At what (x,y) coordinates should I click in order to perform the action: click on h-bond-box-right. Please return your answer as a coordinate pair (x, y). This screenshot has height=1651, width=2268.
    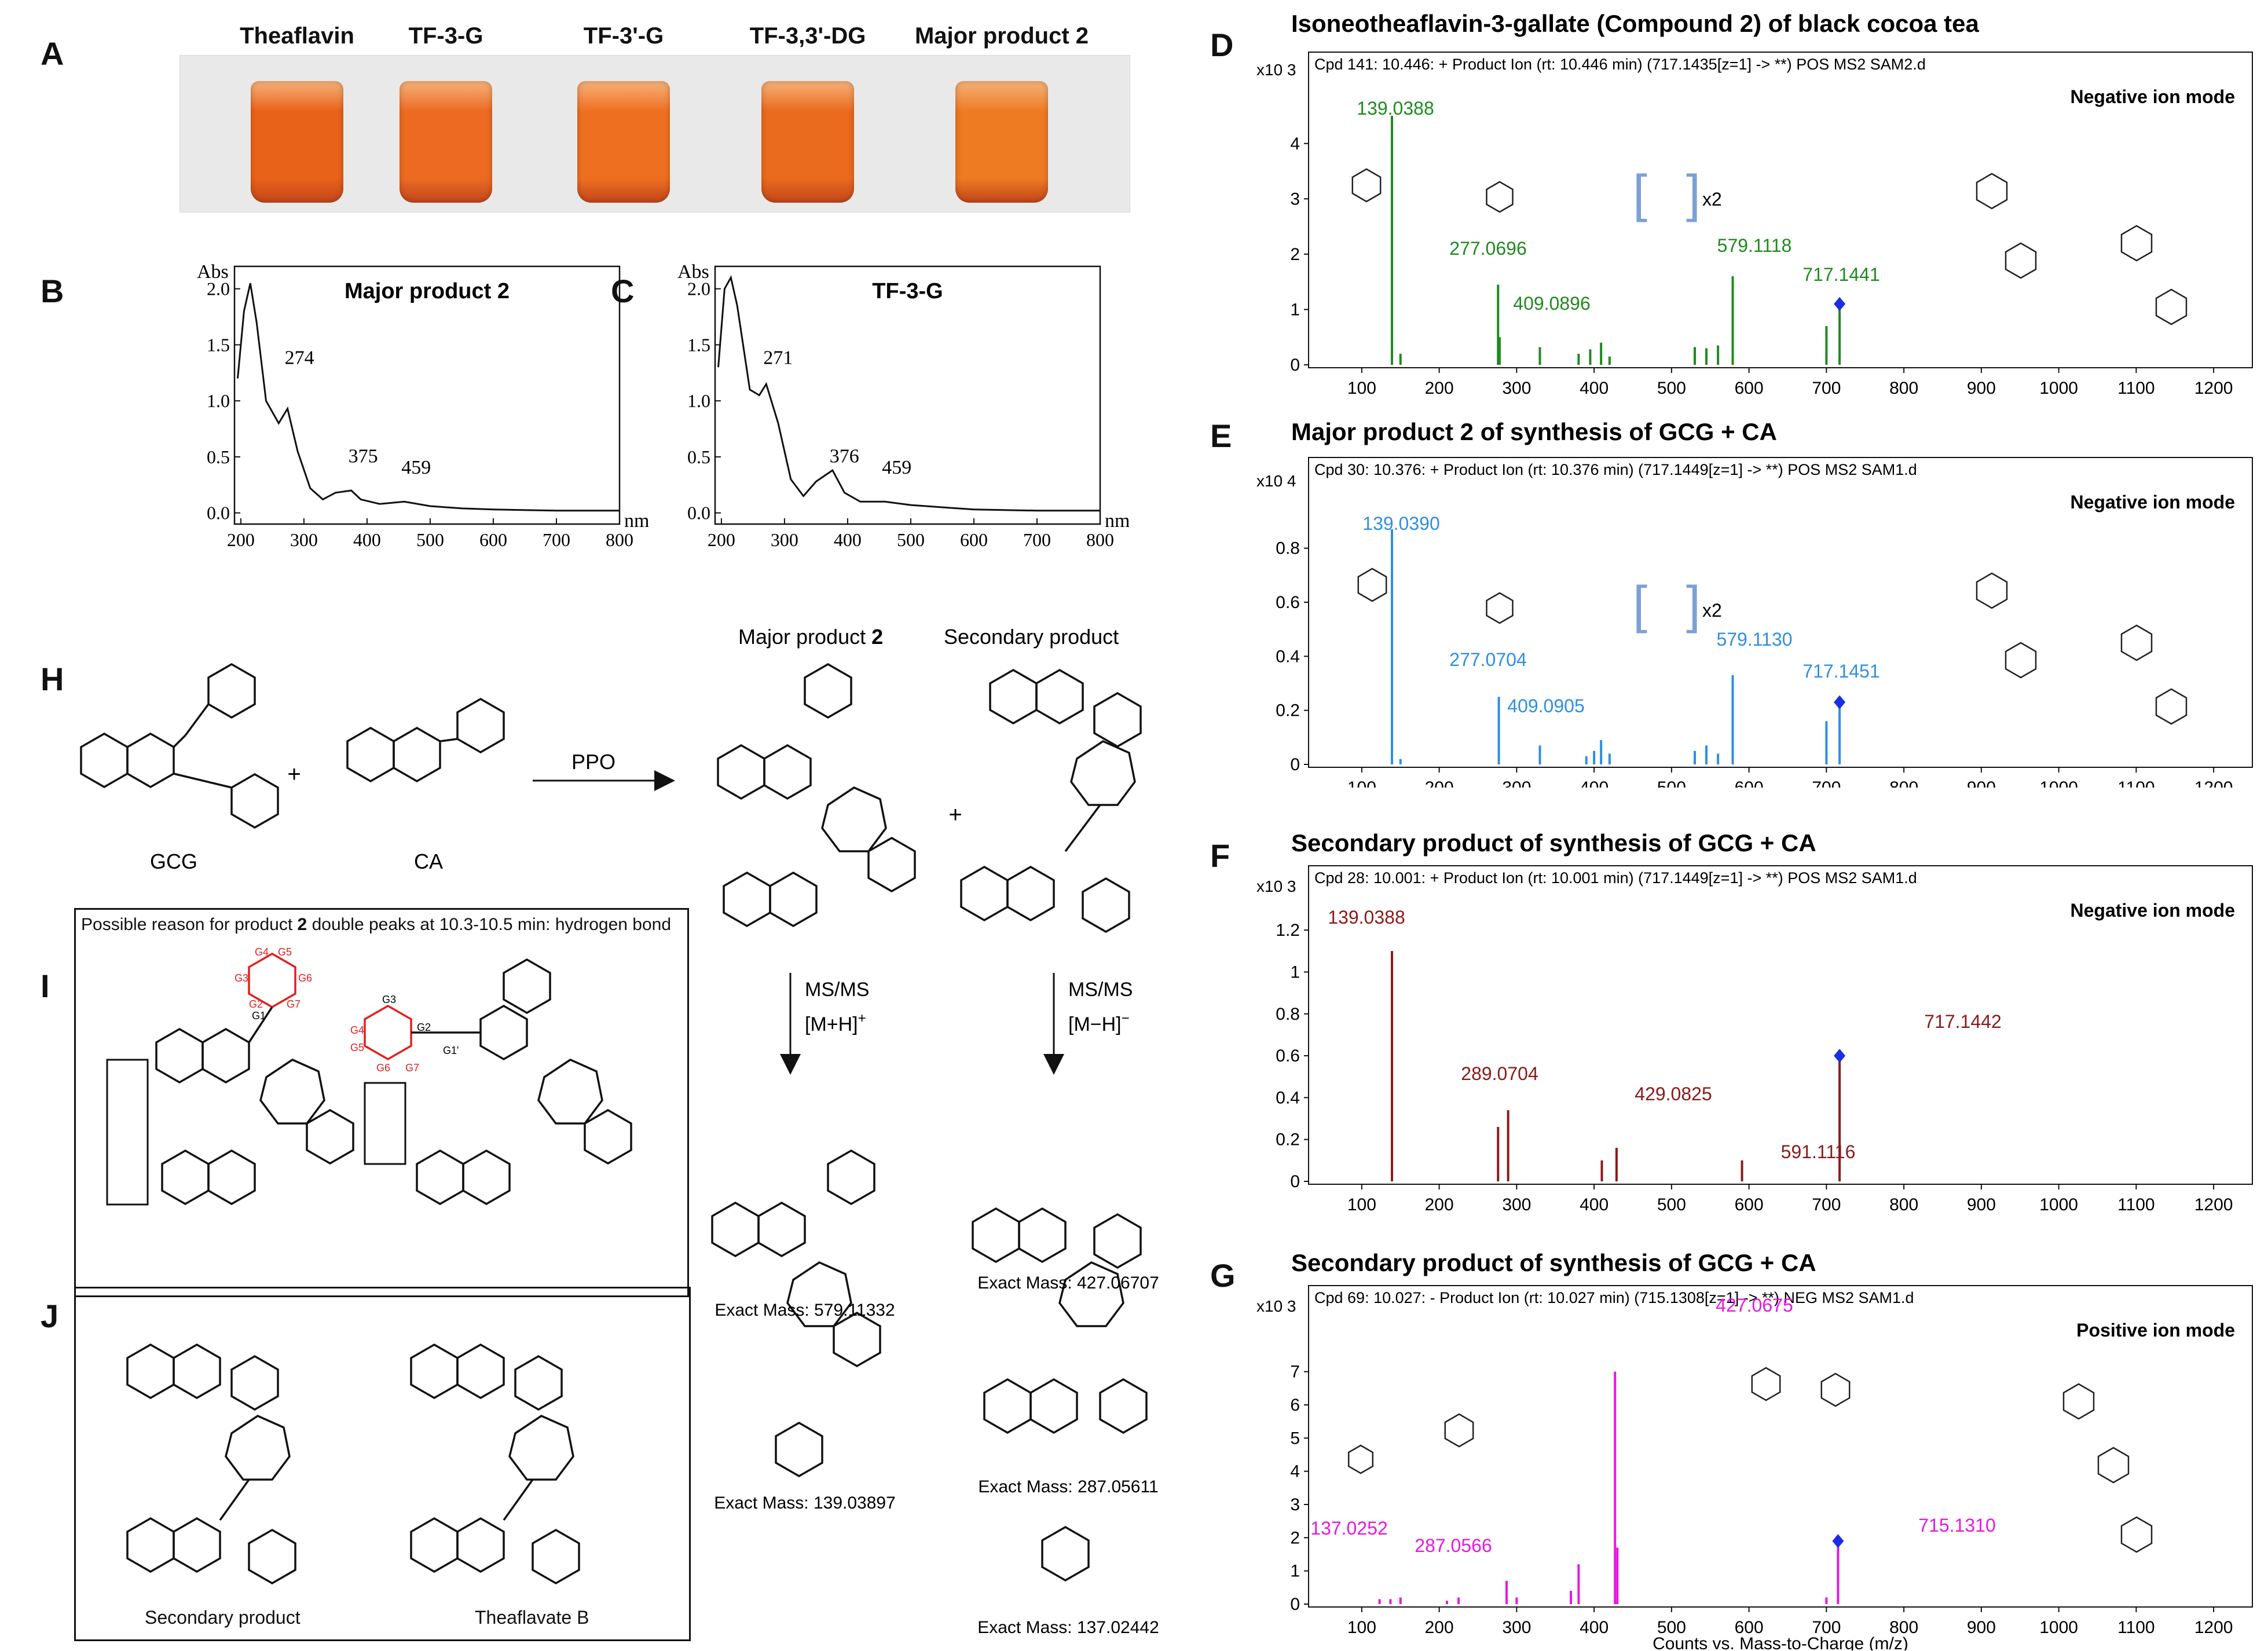
    Looking at the image, I should click on (385, 1123).